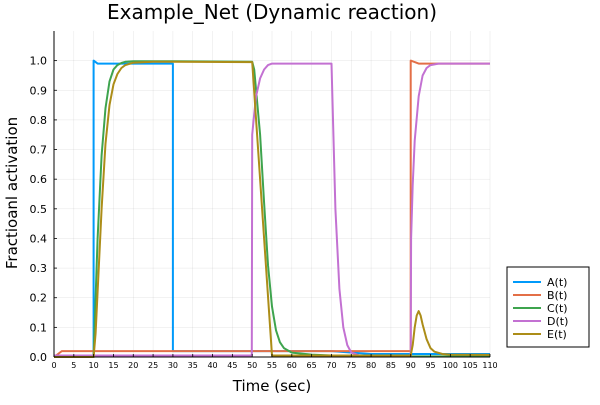 The image size is (600, 405). What do you see at coordinates (557, 295) in the screenshot?
I see `legend-label: B(t)` at bounding box center [557, 295].